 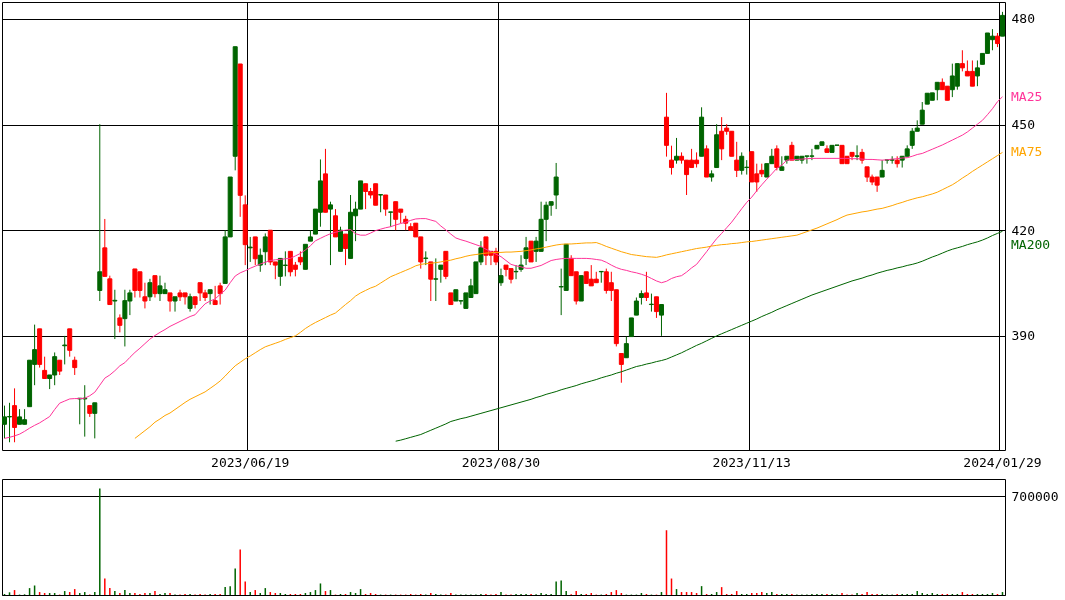 What do you see at coordinates (1002, 462) in the screenshot?
I see `x-tick-label: 2024/01/29` at bounding box center [1002, 462].